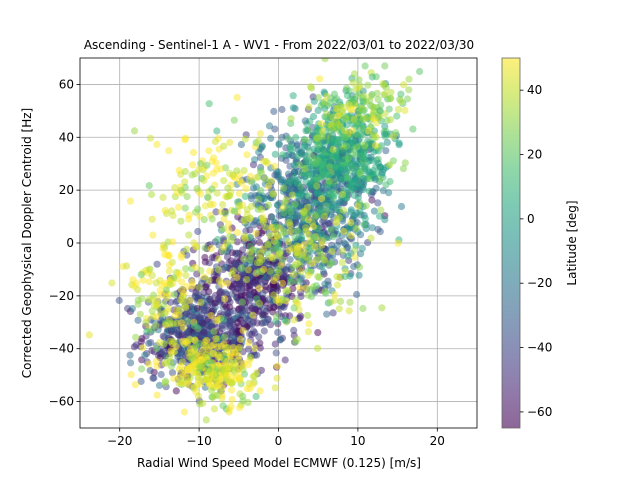 This screenshot has width=640, height=480. I want to click on colorbar-tick-label: −60, so click(539, 412).